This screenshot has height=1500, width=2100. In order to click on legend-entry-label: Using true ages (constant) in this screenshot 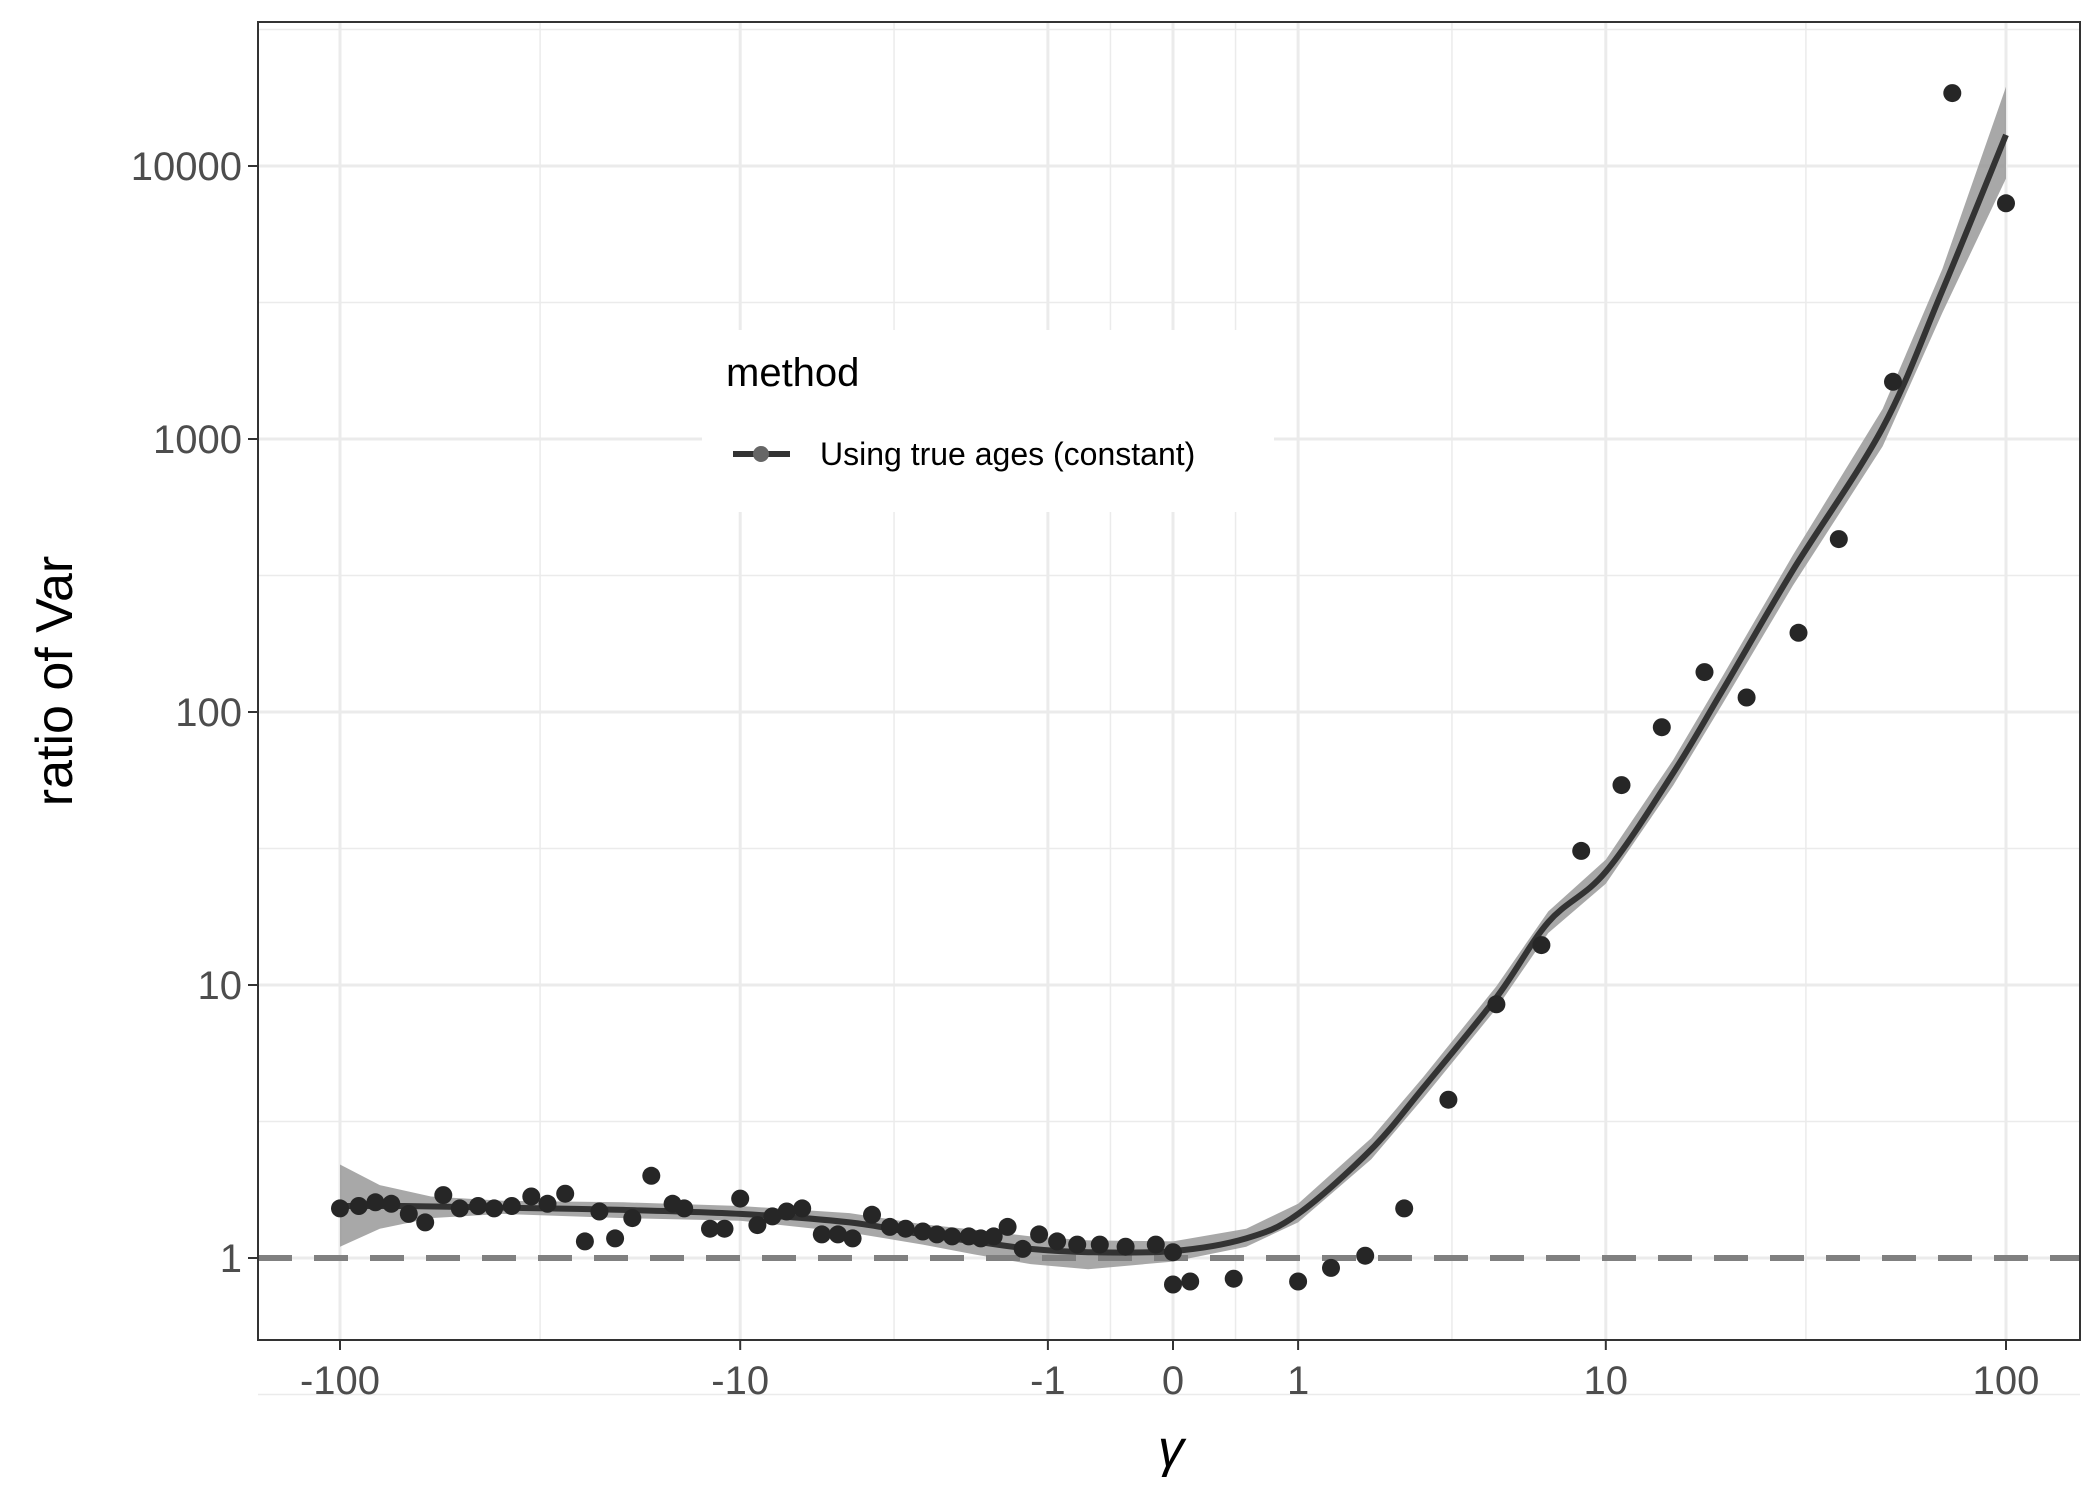, I will do `click(1007, 454)`.